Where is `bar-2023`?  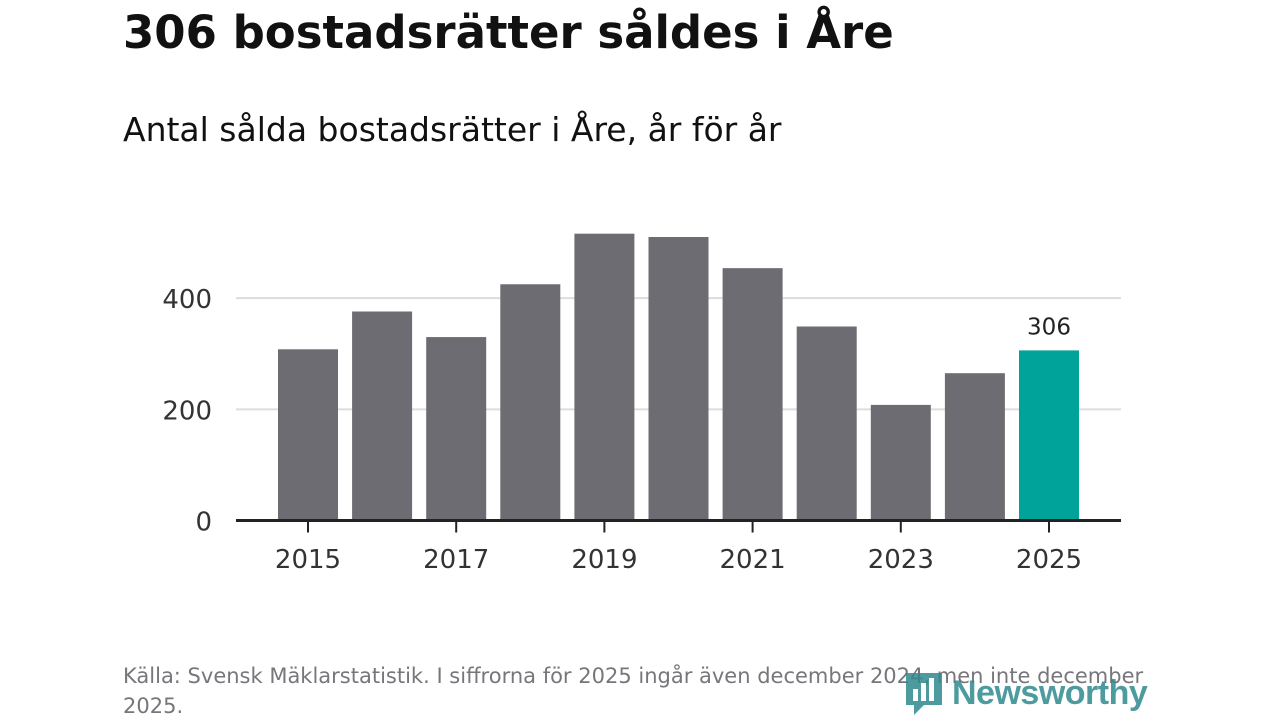 bar-2023 is located at coordinates (900, 462).